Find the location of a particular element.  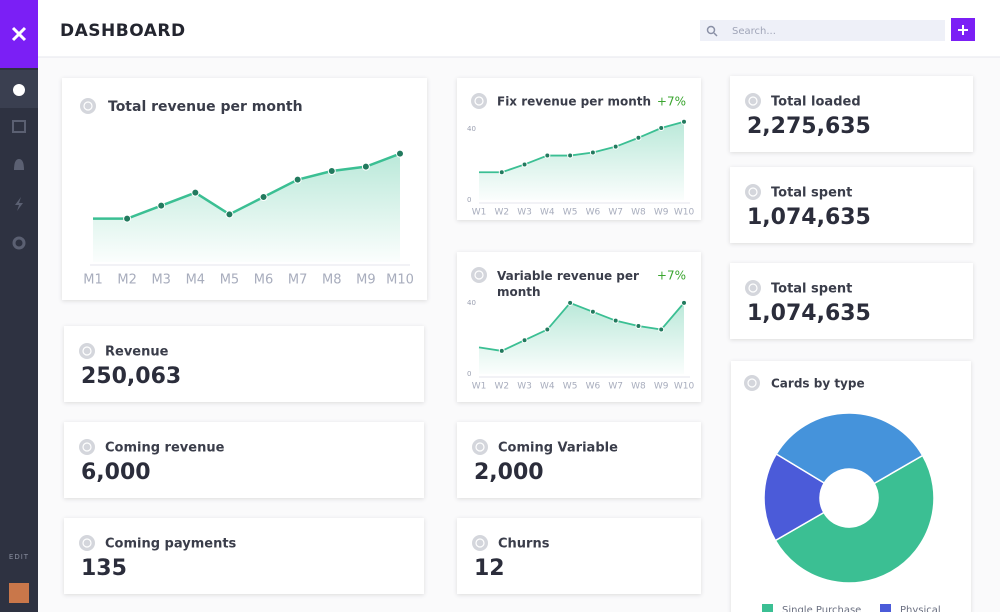

x-tick-label: W9 is located at coordinates (661, 213).